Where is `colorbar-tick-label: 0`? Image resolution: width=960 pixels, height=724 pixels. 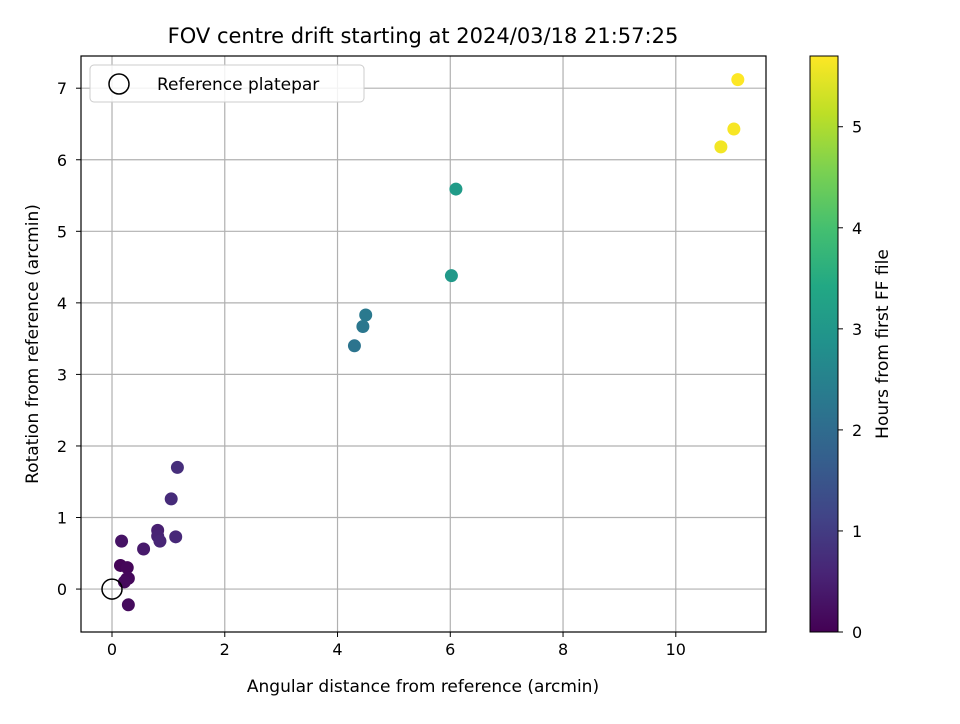 colorbar-tick-label: 0 is located at coordinates (857, 632).